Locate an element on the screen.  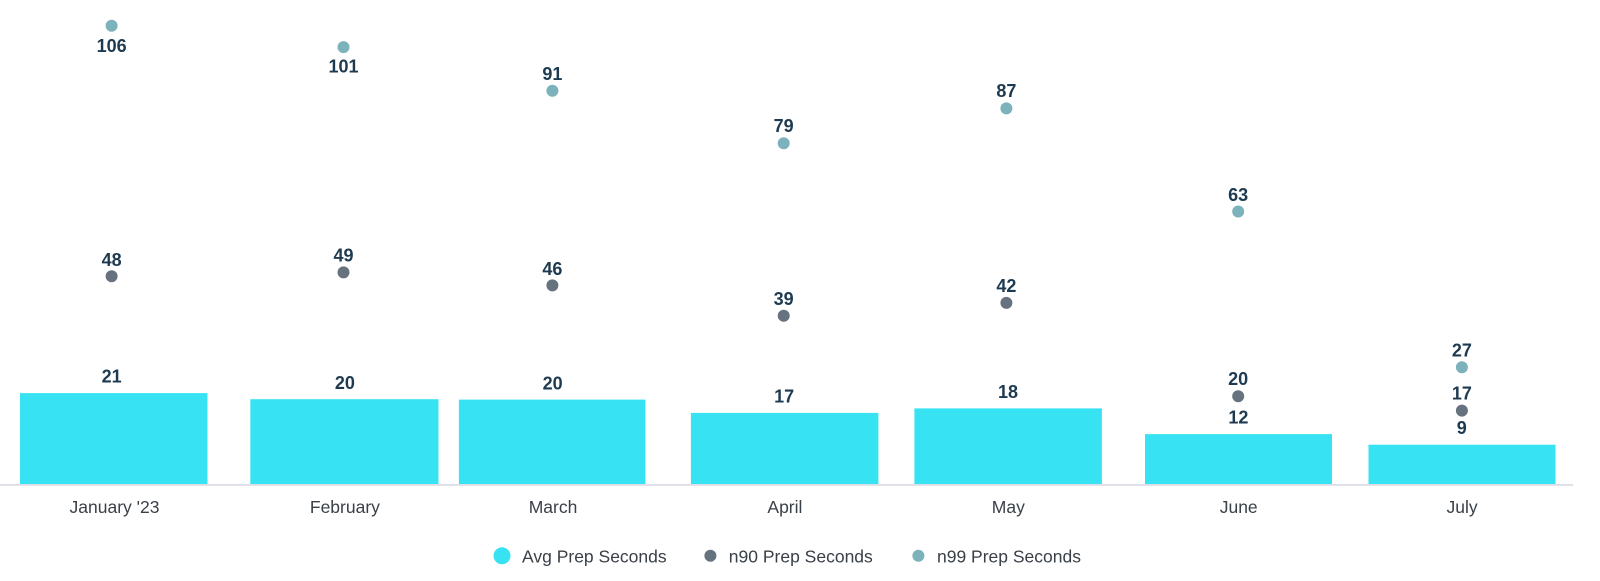
svg-text: July is located at coordinates (1462, 507).